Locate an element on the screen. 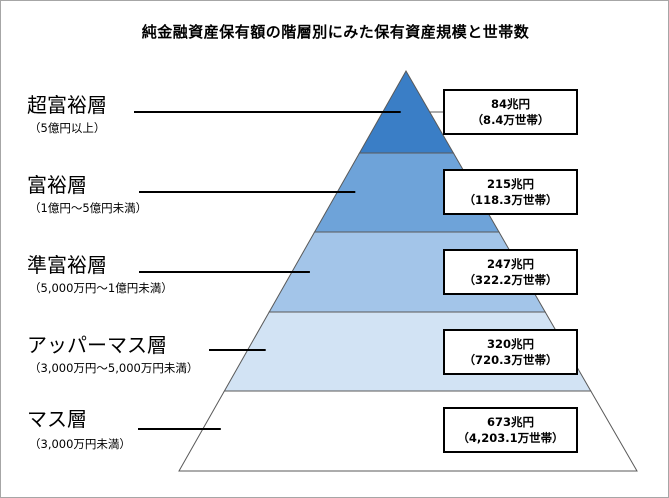  tier-name-semi-wealthy: 準富裕層 is located at coordinates (67, 265).